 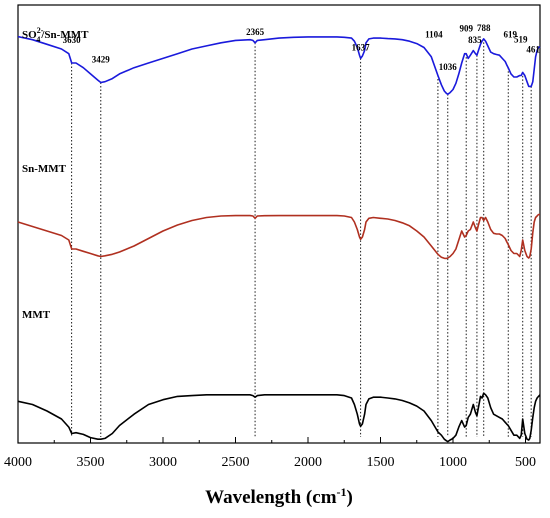 I want to click on peak-label-519: 519, so click(x=521, y=39).